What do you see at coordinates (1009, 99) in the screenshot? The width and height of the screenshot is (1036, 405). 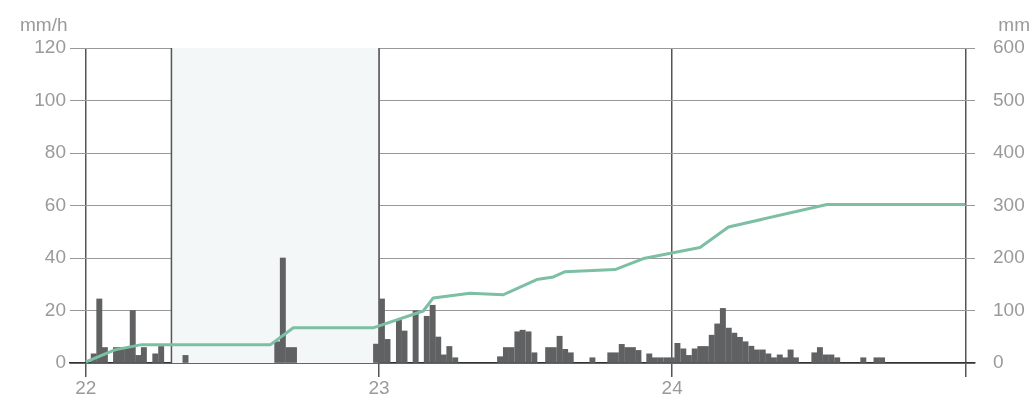 I see `y2-tick-label: 500` at bounding box center [1009, 99].